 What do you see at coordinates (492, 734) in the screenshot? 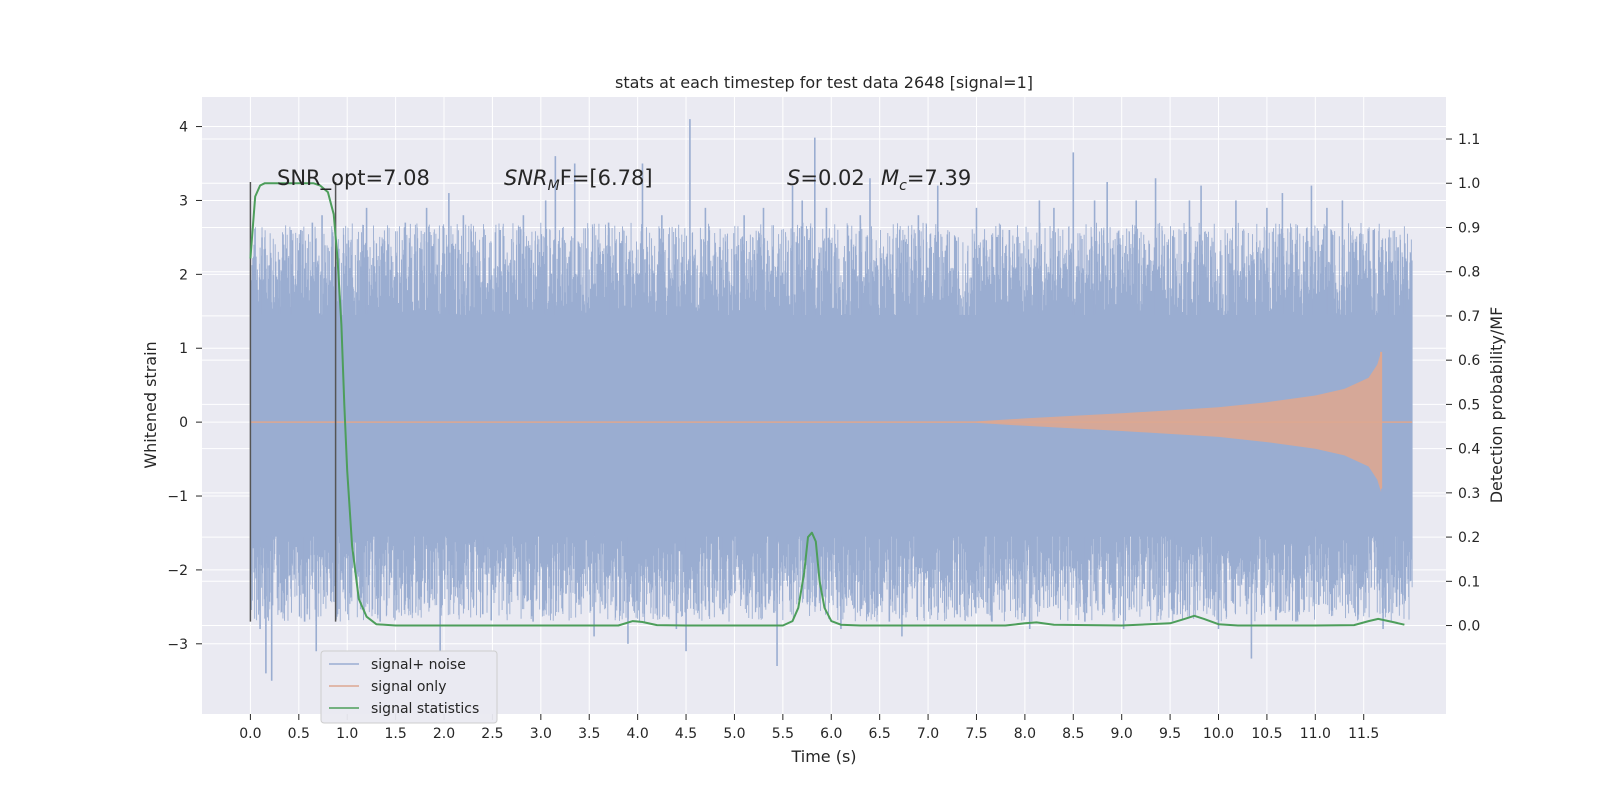
I see `x-tick-label: 2.5` at bounding box center [492, 734].